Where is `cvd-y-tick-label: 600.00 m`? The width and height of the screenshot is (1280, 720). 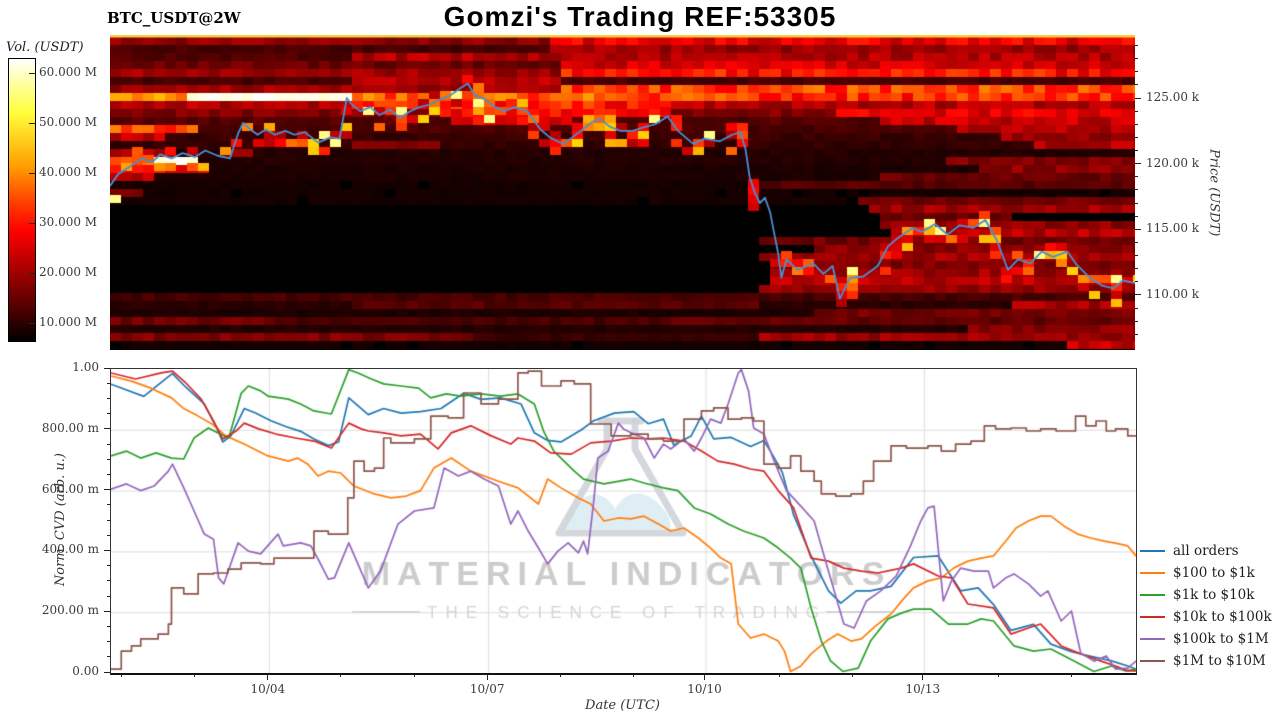 cvd-y-tick-label: 600.00 m is located at coordinates (70, 488).